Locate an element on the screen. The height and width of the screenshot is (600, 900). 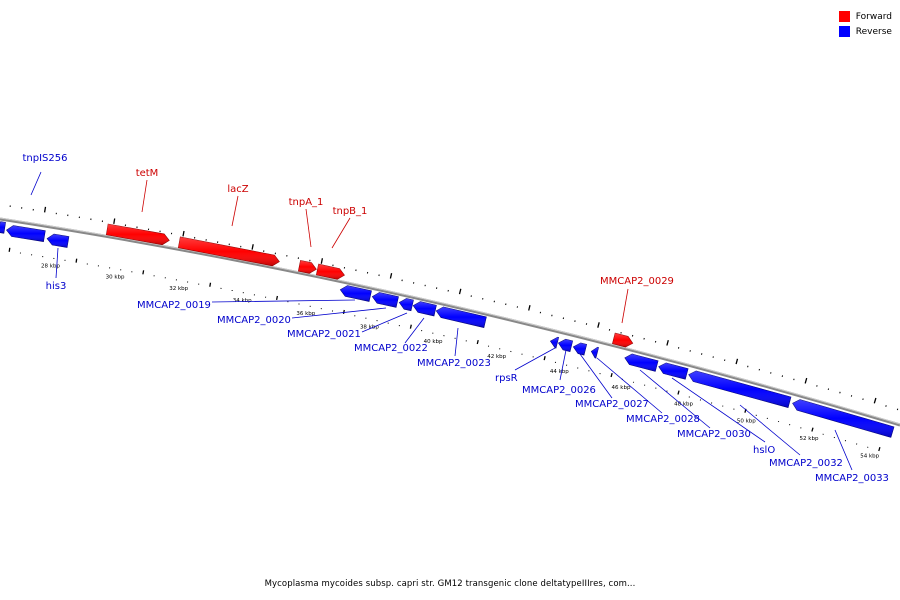
scale-label: 40 kbp is located at coordinates (433, 342).